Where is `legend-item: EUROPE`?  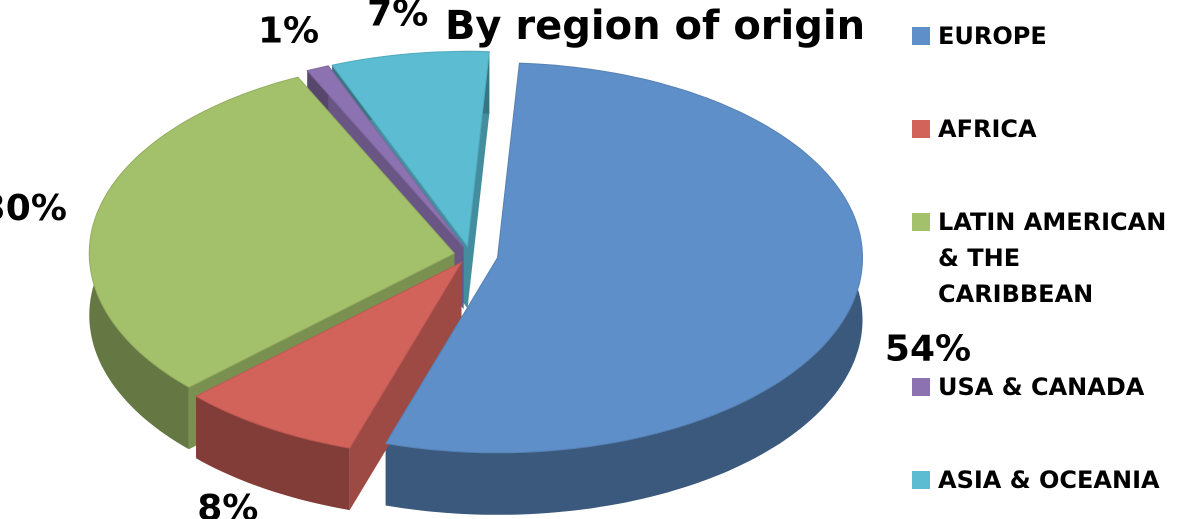
legend-item: EUROPE is located at coordinates (1047, 36).